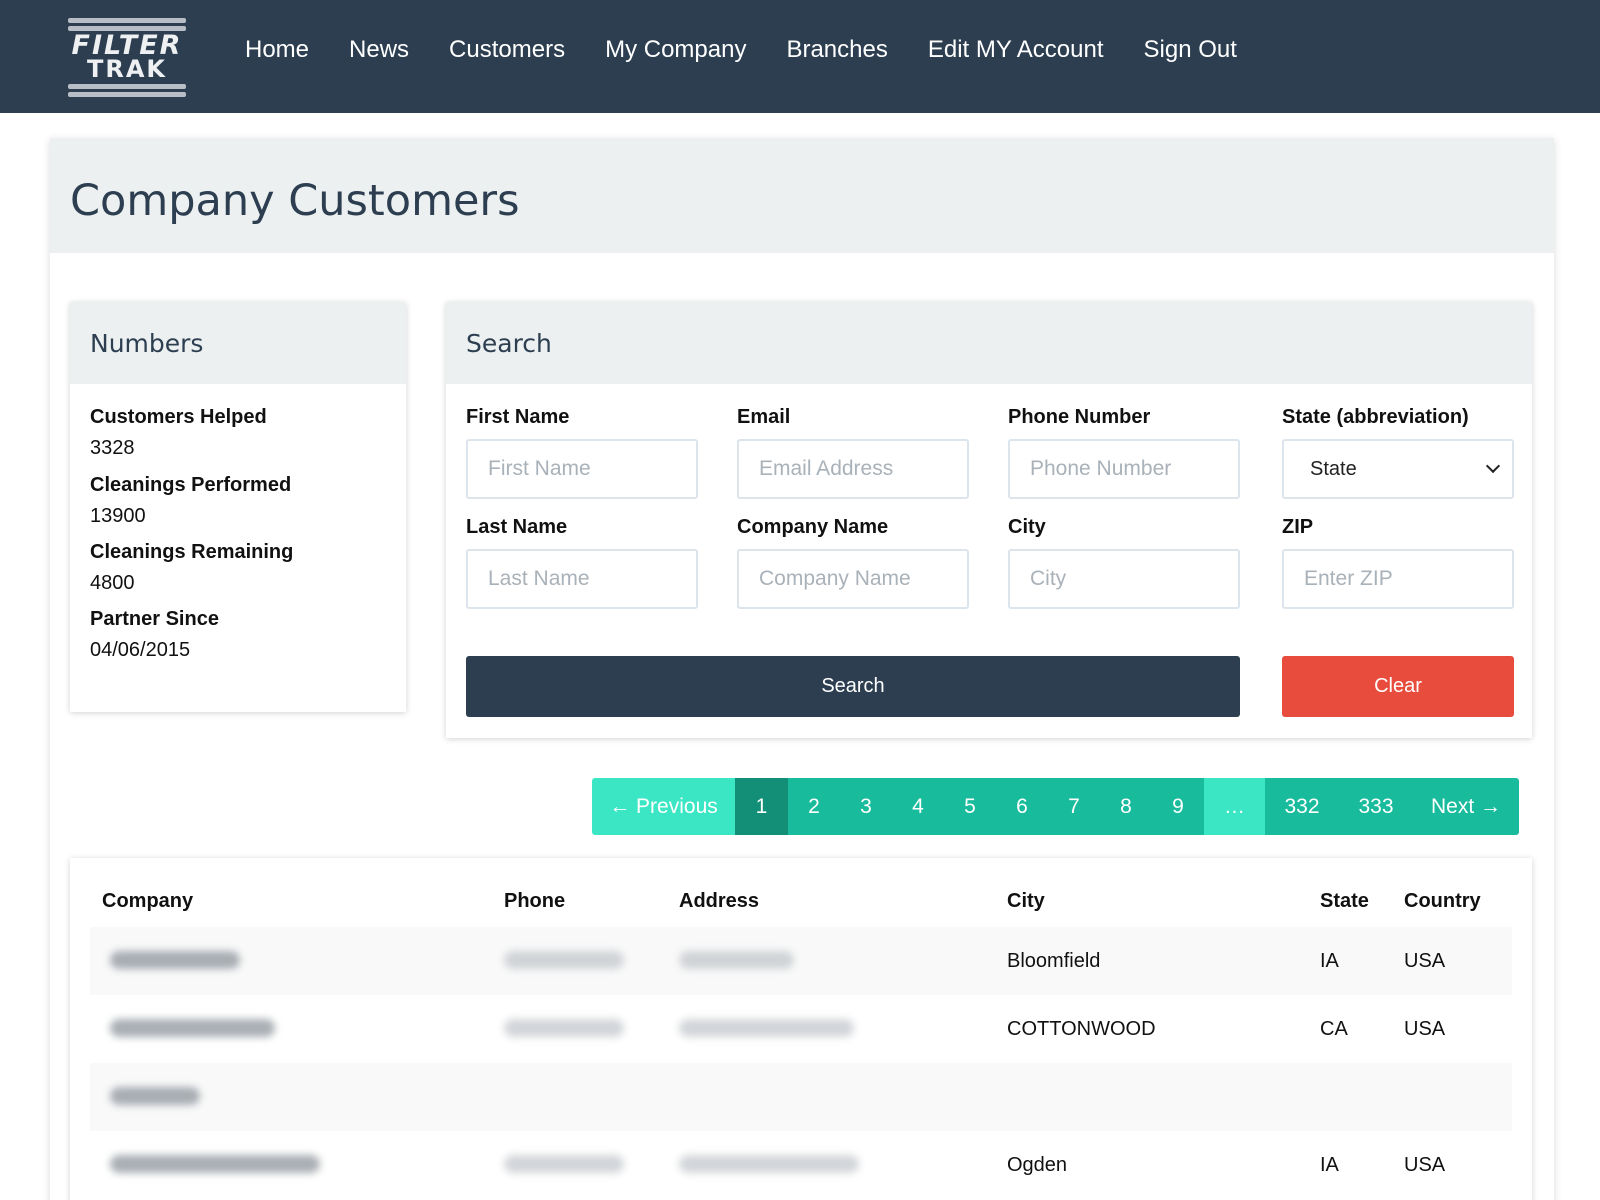  Describe the element at coordinates (801, 1097) in the screenshot. I see `table-row` at that location.